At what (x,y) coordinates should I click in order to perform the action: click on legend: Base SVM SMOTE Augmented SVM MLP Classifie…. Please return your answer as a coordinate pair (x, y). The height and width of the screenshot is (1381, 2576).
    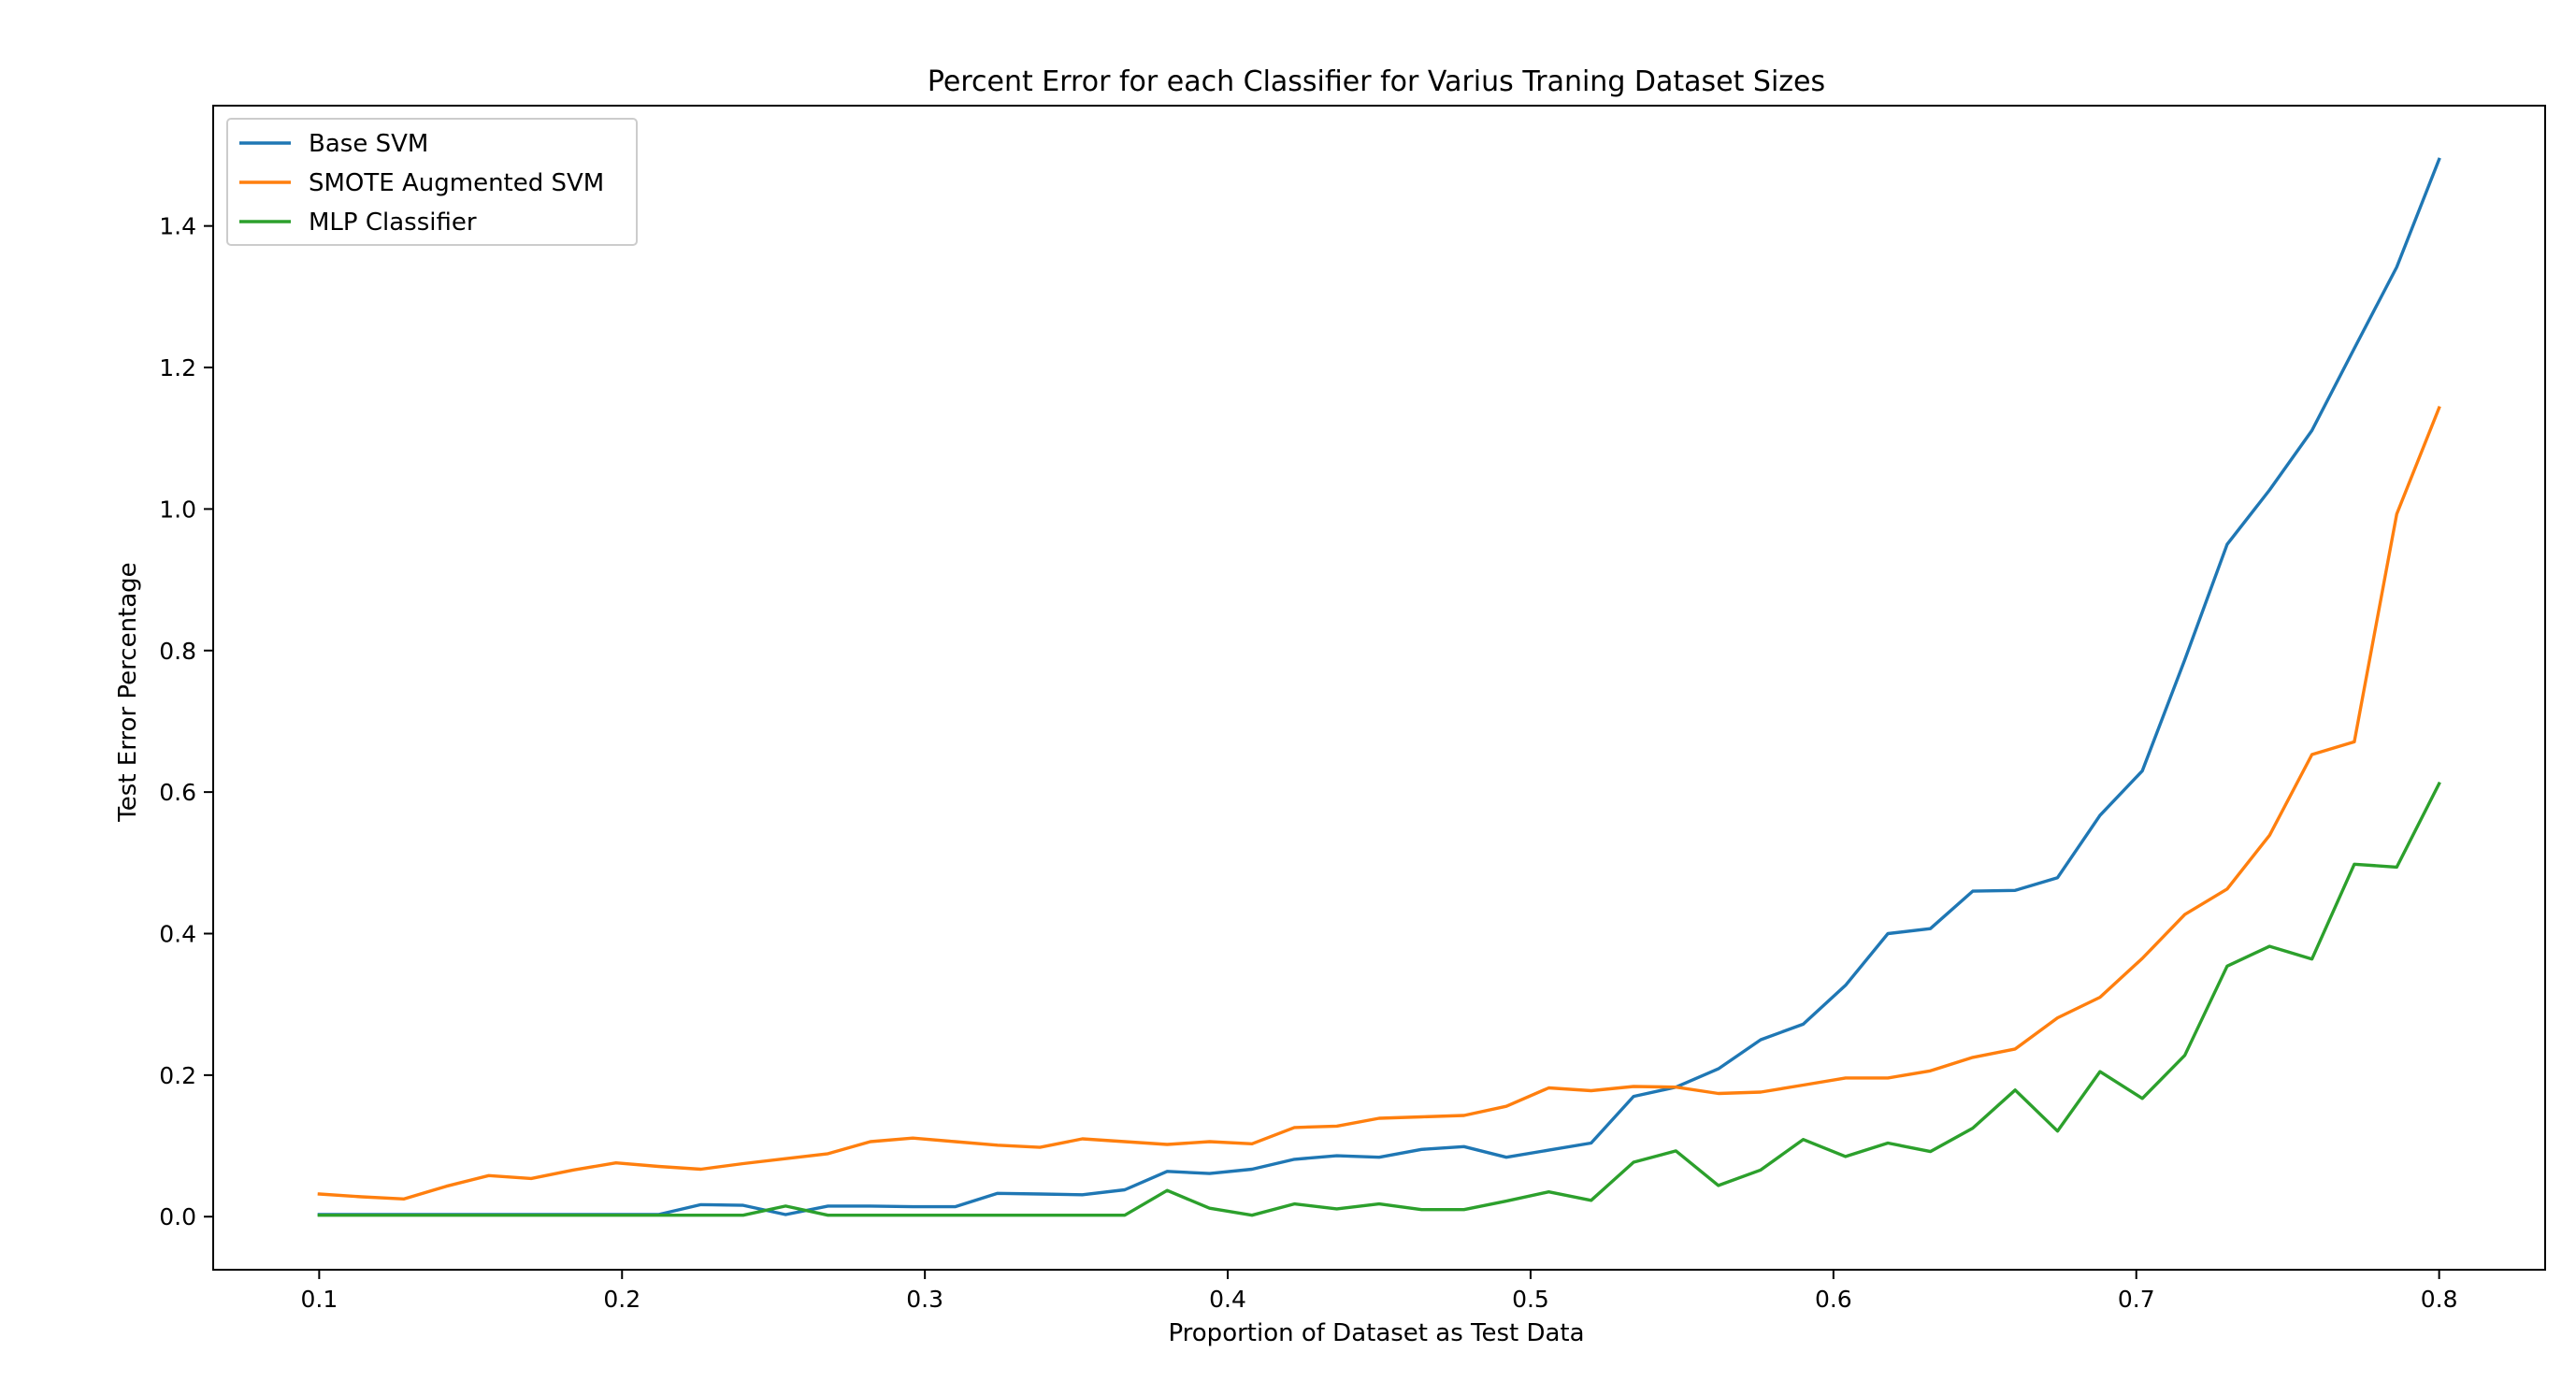
    Looking at the image, I should click on (432, 182).